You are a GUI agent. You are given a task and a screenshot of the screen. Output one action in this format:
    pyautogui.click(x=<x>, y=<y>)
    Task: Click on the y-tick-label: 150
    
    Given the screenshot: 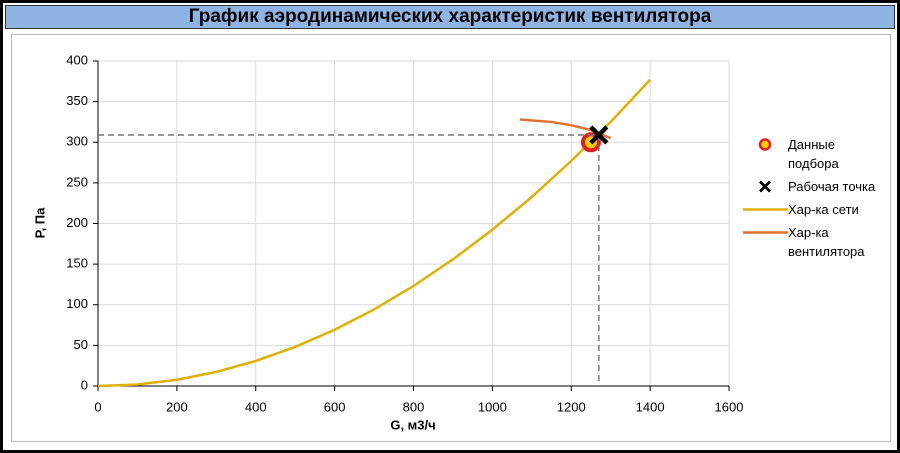 What is the action you would take?
    pyautogui.click(x=77, y=263)
    